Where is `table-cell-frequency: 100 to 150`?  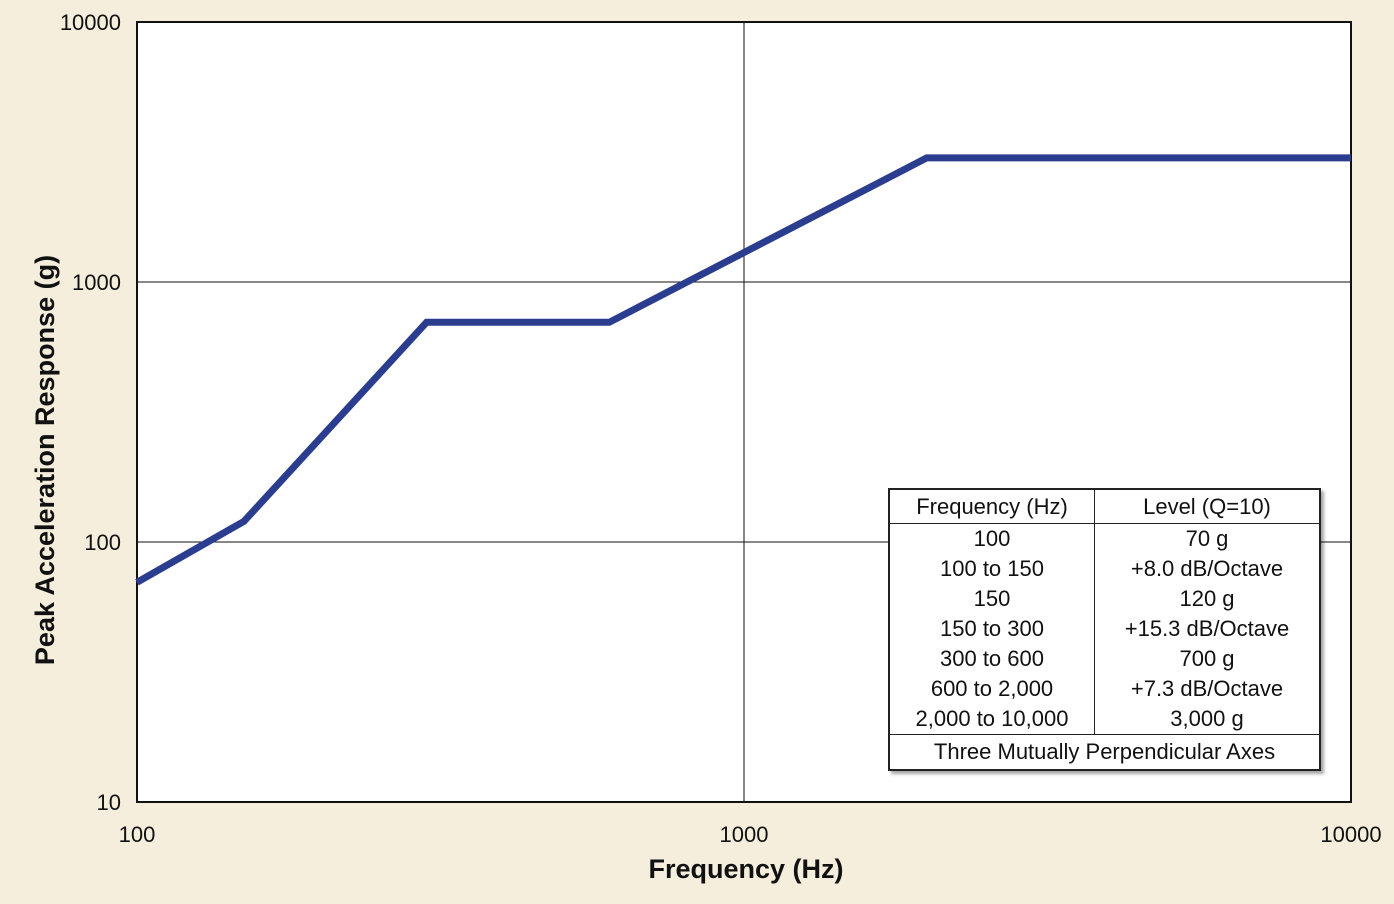
table-cell-frequency: 100 to 150 is located at coordinates (992, 569).